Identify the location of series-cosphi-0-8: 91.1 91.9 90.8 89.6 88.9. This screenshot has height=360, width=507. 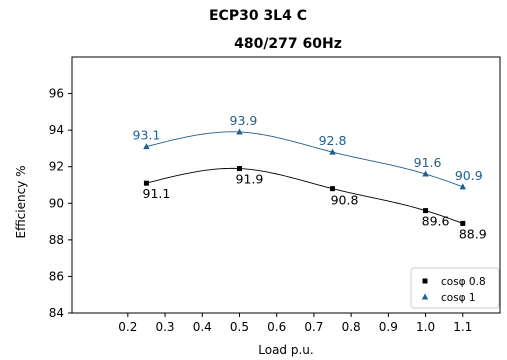
(315, 203).